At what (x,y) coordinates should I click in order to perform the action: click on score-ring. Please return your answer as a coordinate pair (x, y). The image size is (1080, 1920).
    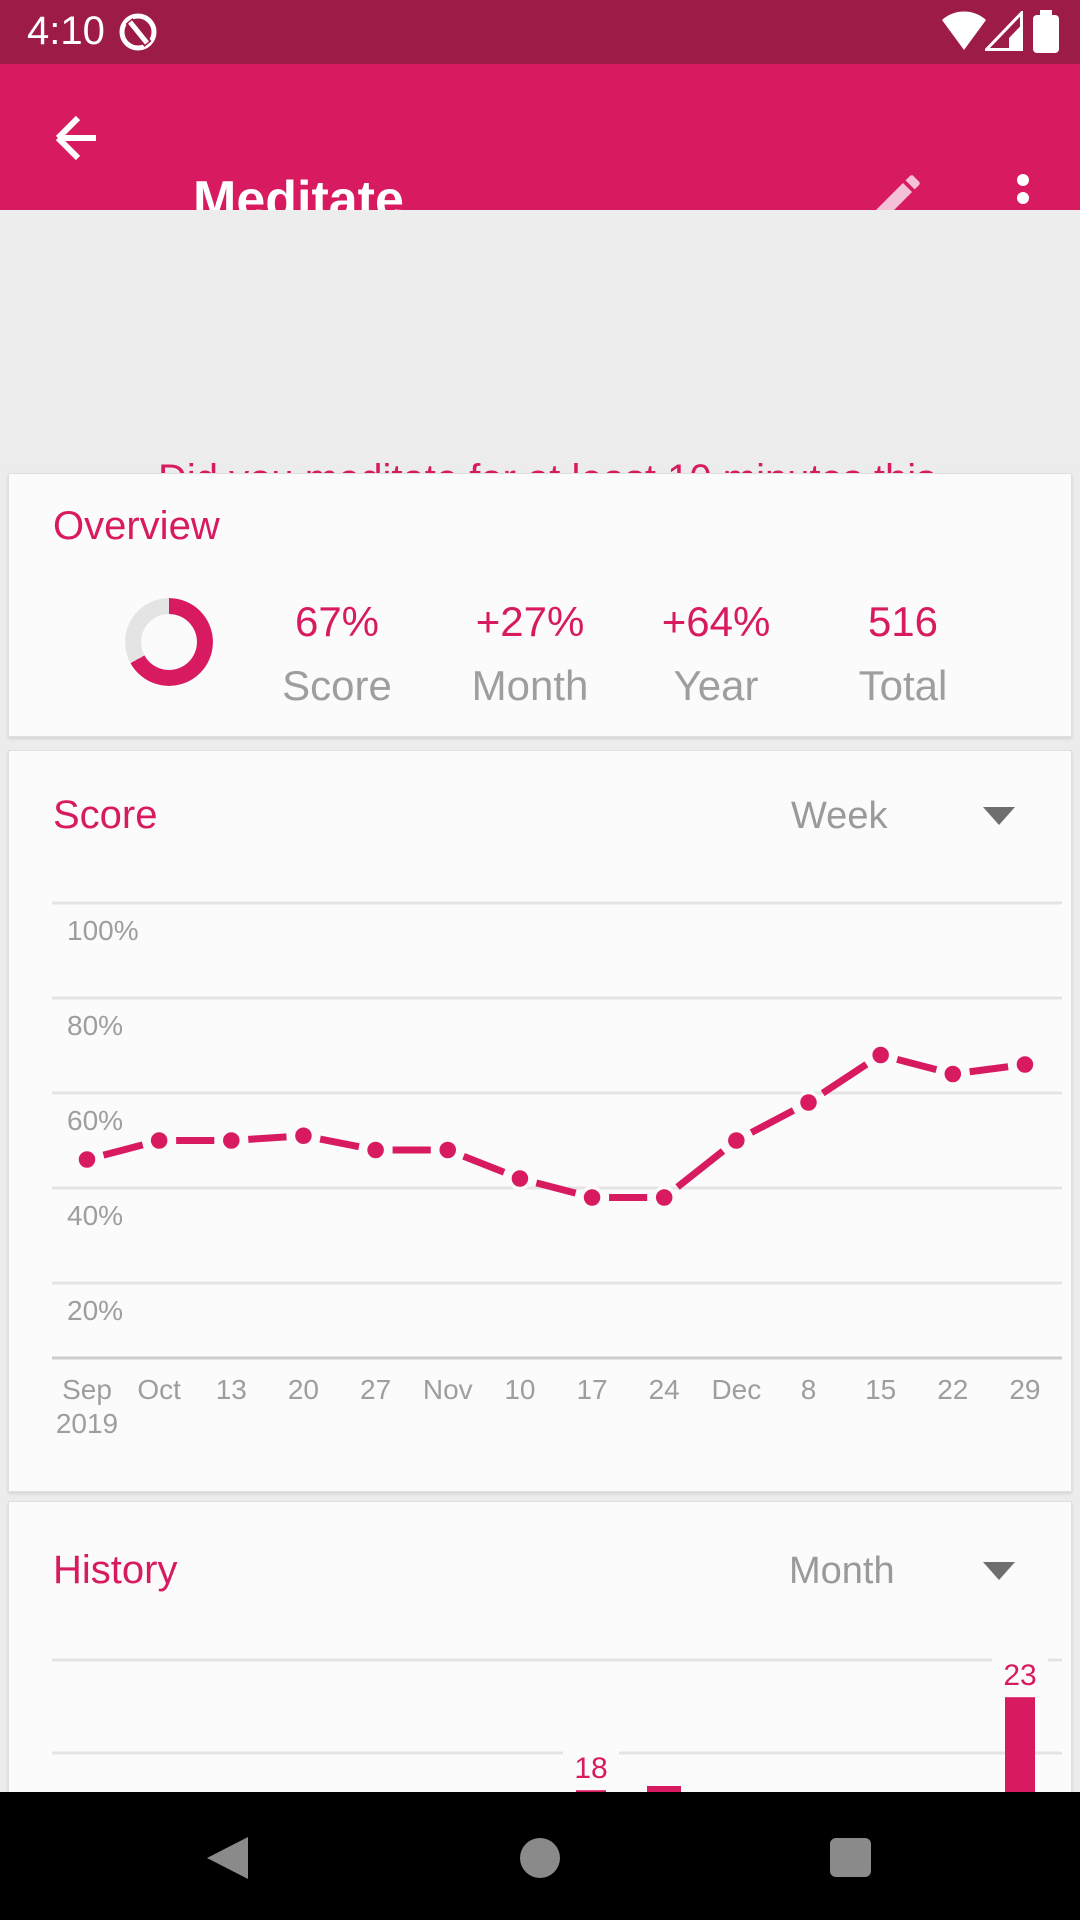
    Looking at the image, I should click on (169, 642).